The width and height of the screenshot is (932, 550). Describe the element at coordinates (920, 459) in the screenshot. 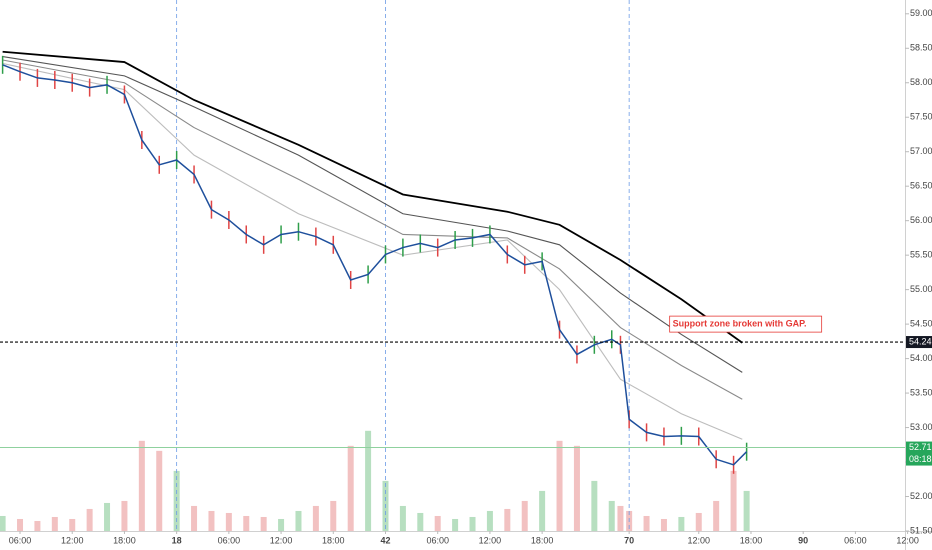

I see `countdown-label: 08:18` at that location.